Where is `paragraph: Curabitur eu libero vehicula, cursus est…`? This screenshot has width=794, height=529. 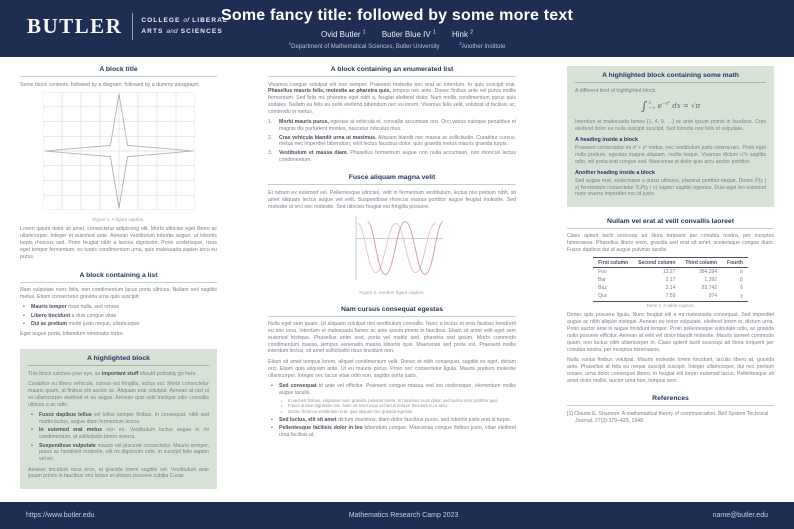
paragraph: Curabitur eu libero vehicula, cursus est… is located at coordinates (118, 394).